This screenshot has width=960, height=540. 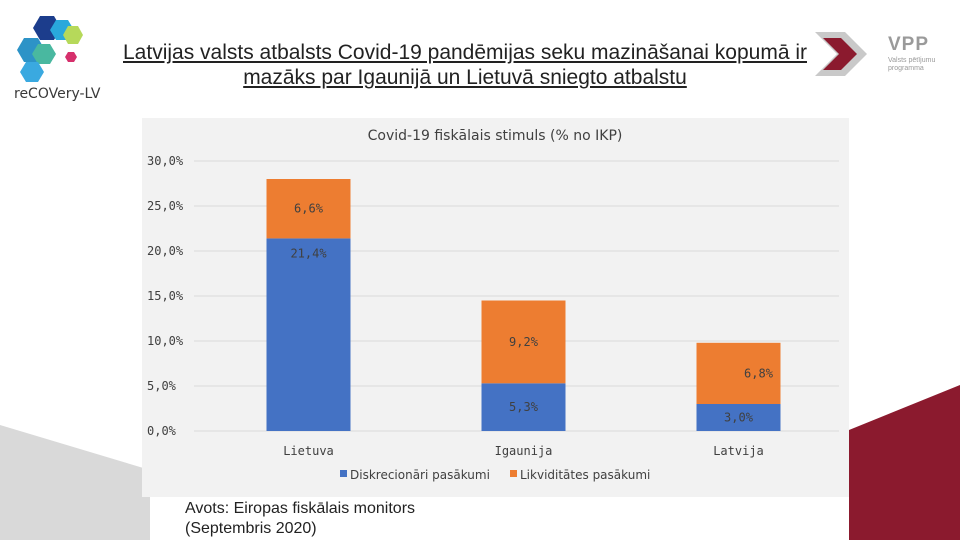 What do you see at coordinates (165, 161) in the screenshot?
I see `y-tick-label: 30,0%` at bounding box center [165, 161].